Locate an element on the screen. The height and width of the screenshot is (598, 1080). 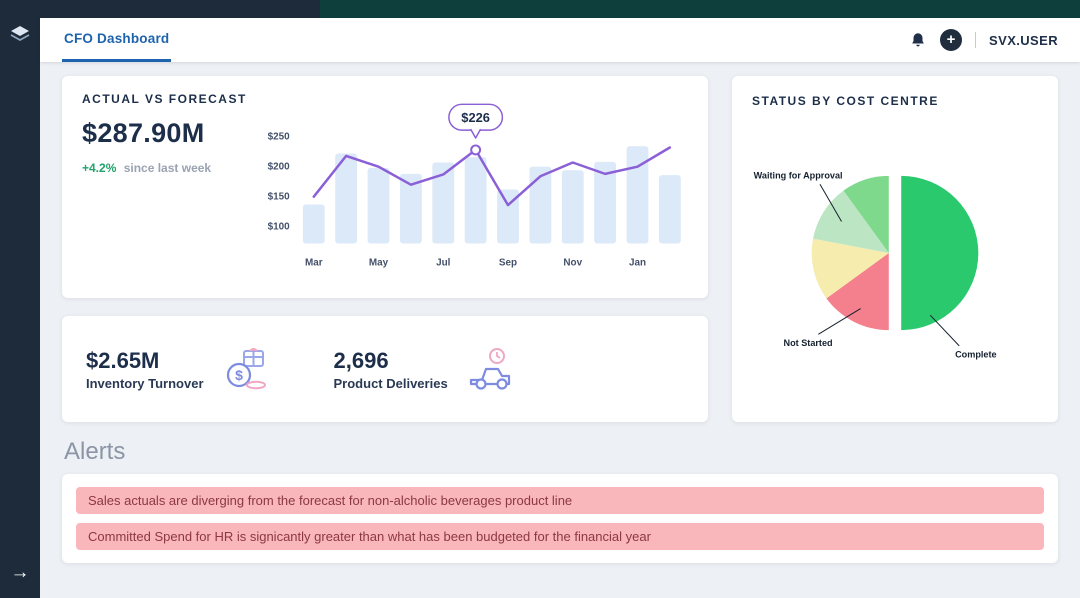
product-deliveries-value: 2,696 is located at coordinates (361, 360).